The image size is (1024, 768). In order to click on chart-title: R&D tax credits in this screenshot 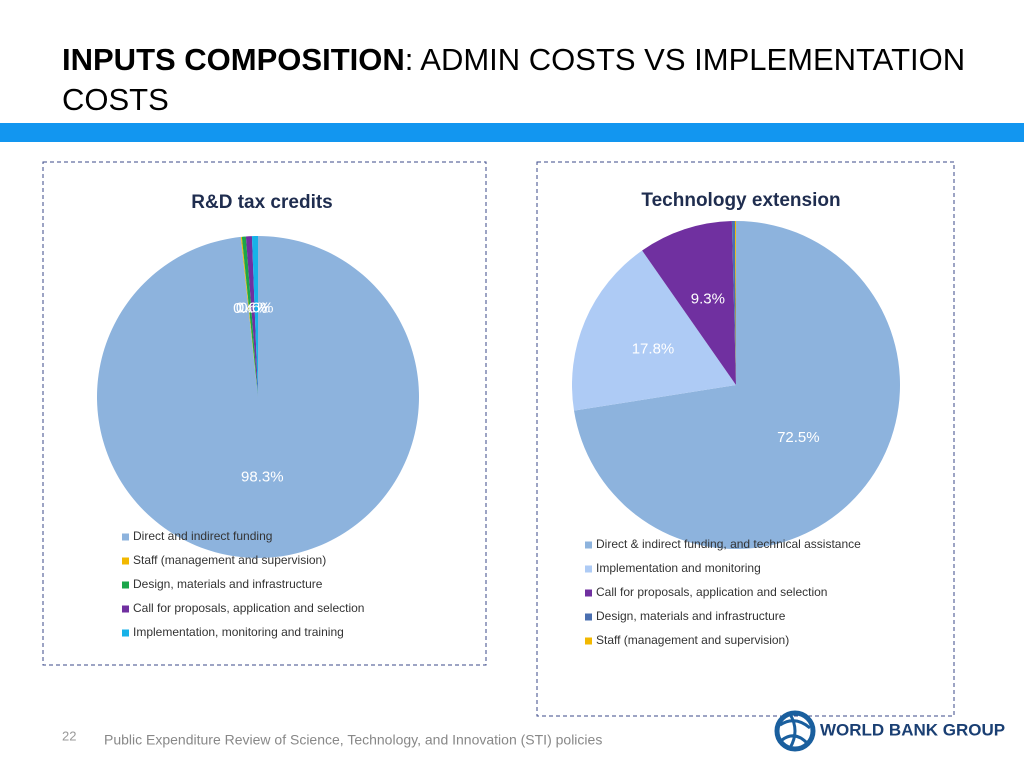, I will do `click(262, 202)`.